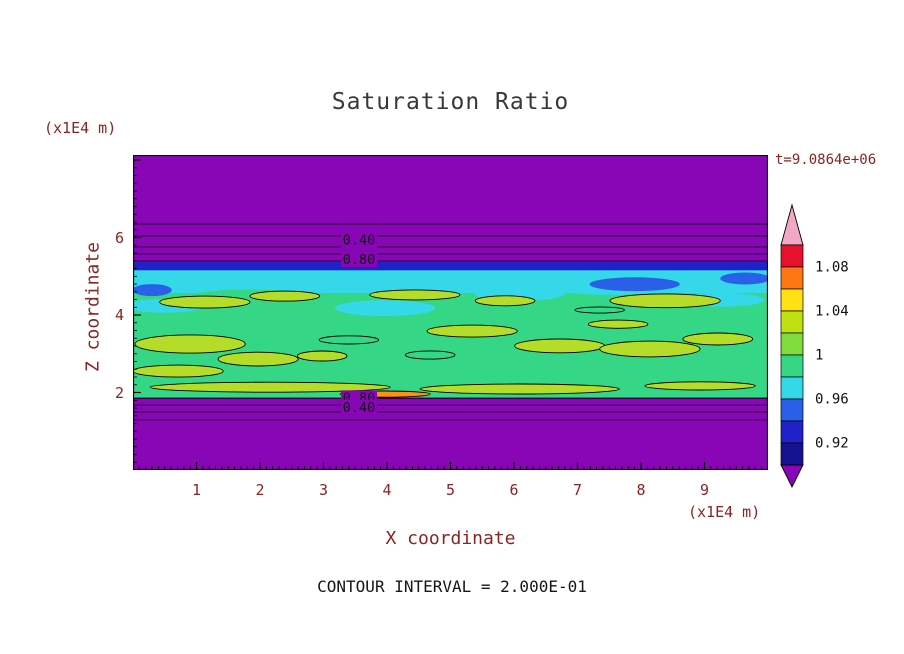  What do you see at coordinates (93, 307) in the screenshot?
I see `y-axis-title: Z coordinate` at bounding box center [93, 307].